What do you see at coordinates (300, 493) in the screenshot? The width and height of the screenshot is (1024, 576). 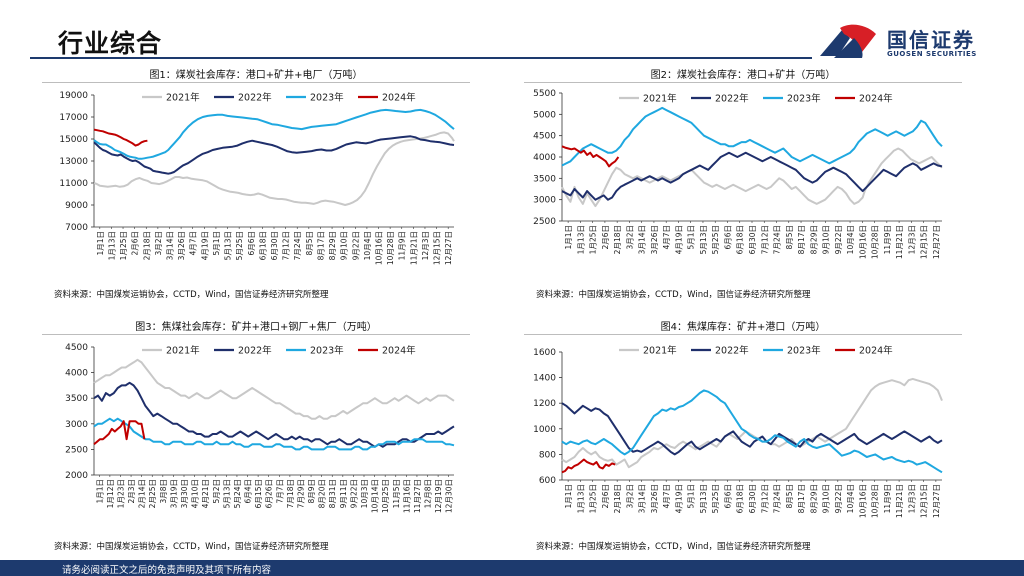 I see `x-tick-label: 7月29日` at bounding box center [300, 493].